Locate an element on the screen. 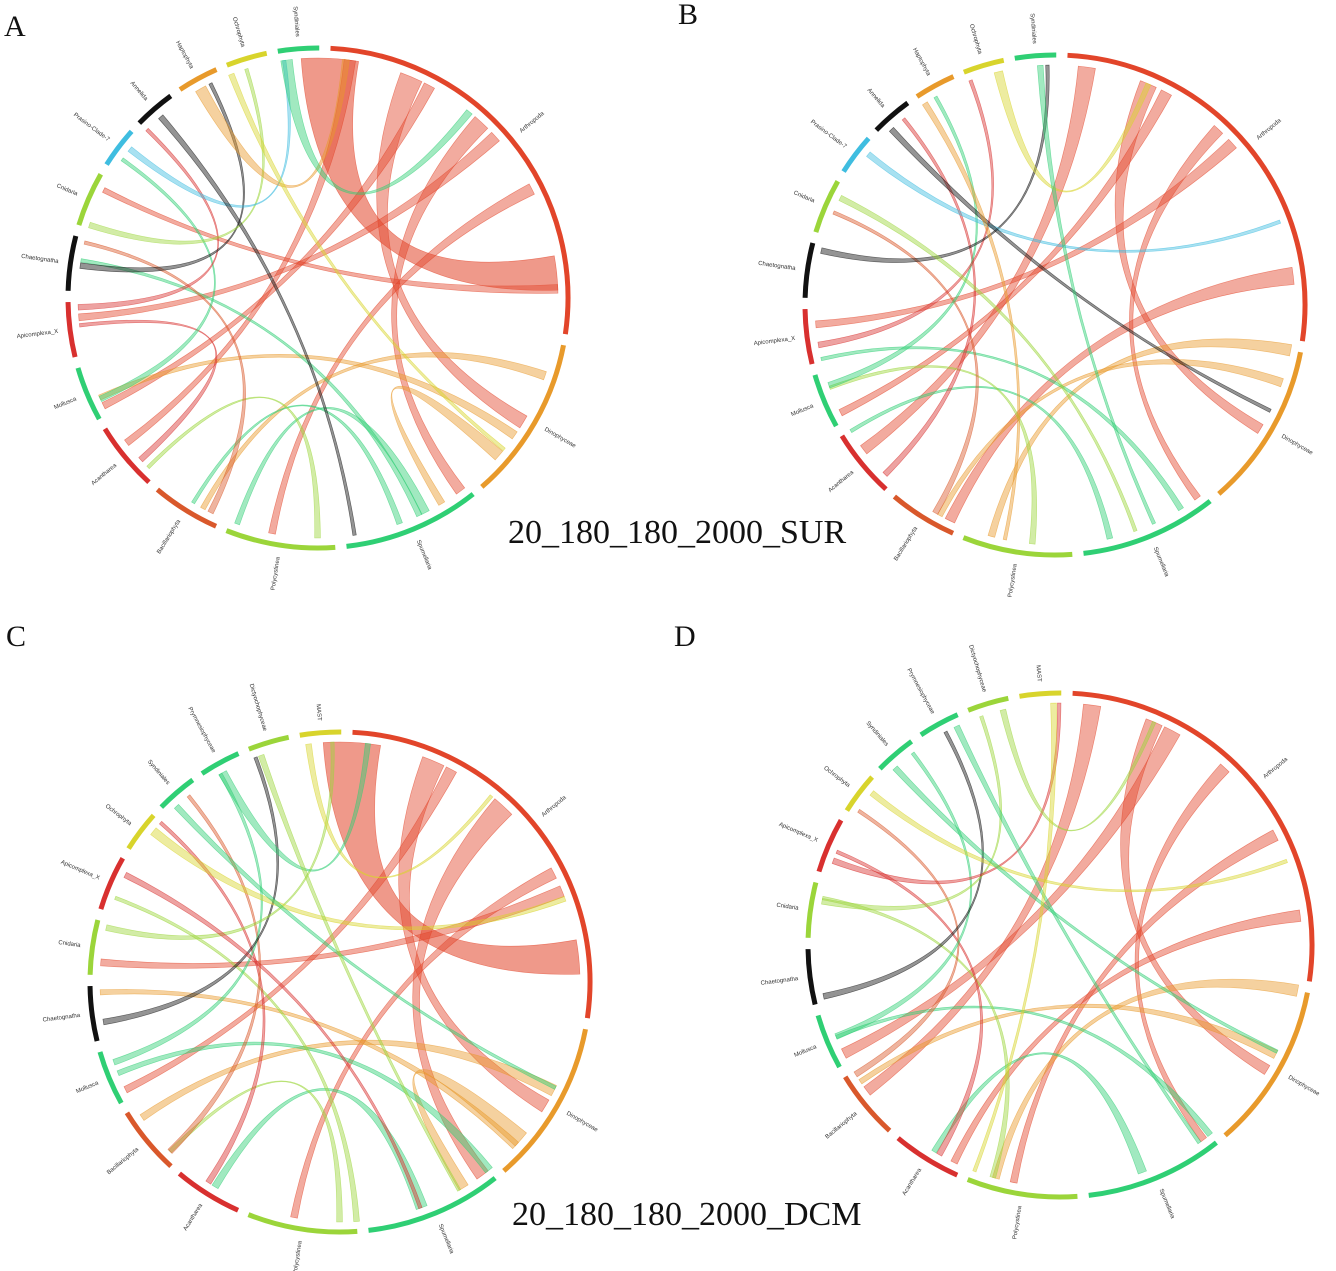 The height and width of the screenshot is (1271, 1336). group-label: Polycystinea is located at coordinates (298, 1255).